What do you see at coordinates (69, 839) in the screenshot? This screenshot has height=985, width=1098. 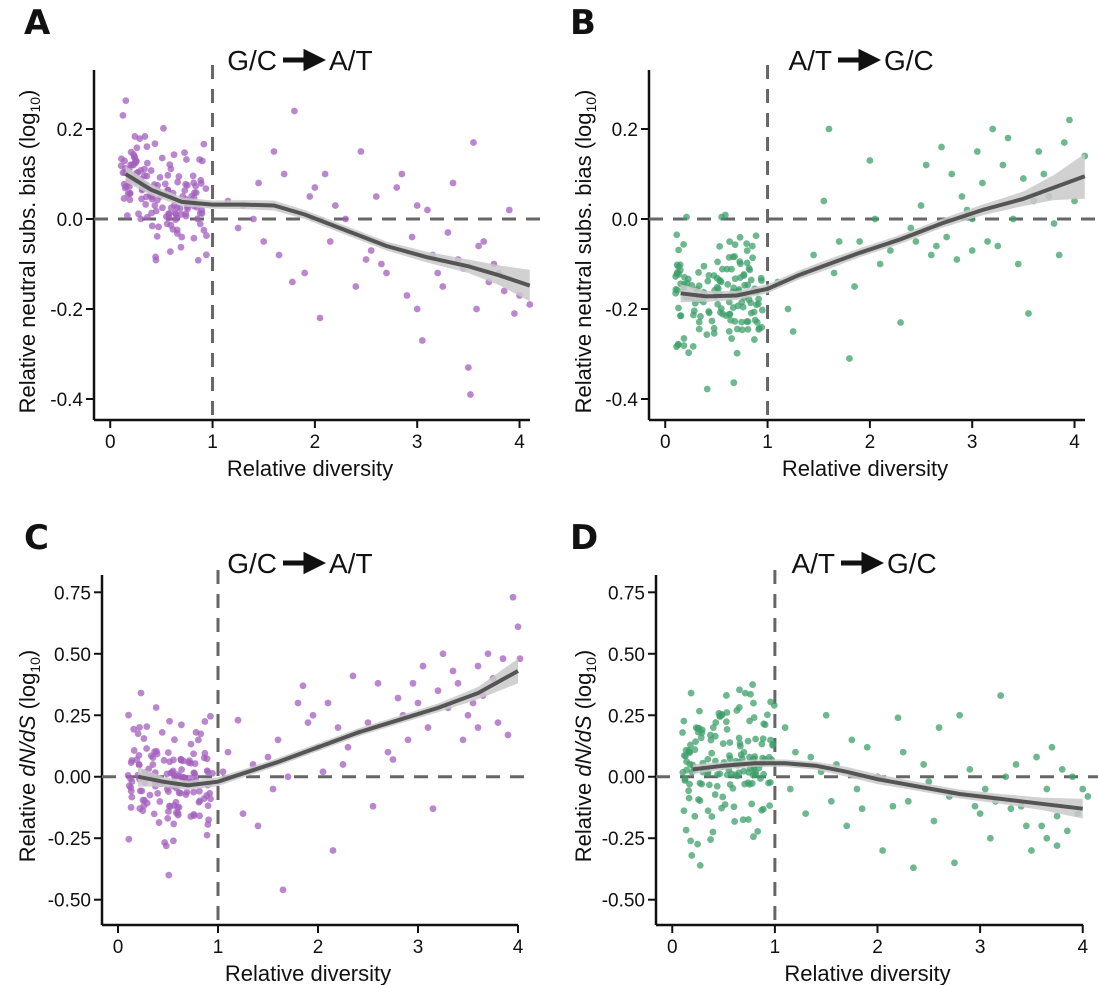 I see `y-tick-label: -0.25` at bounding box center [69, 839].